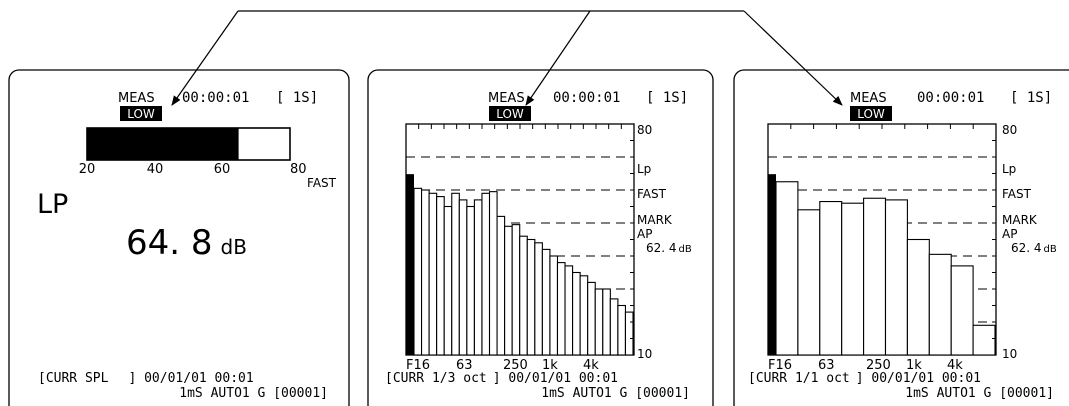 Image resolution: width=1069 pixels, height=406 pixels. What do you see at coordinates (1031, 98) in the screenshot?
I see `panel-3-interval: [ 1S]` at bounding box center [1031, 98].